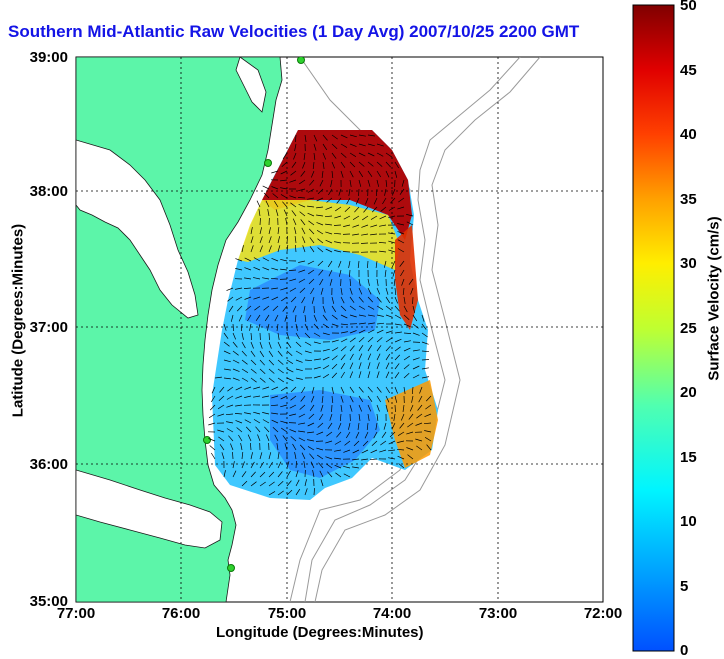 The height and width of the screenshot is (659, 724). Describe the element at coordinates (688, 392) in the screenshot. I see `colorbar-tick-label: 20` at that location.